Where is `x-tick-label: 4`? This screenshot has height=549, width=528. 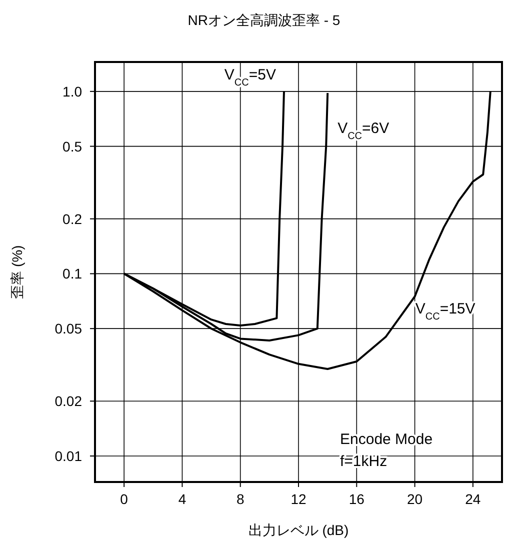 x-tick-label: 4 is located at coordinates (182, 499).